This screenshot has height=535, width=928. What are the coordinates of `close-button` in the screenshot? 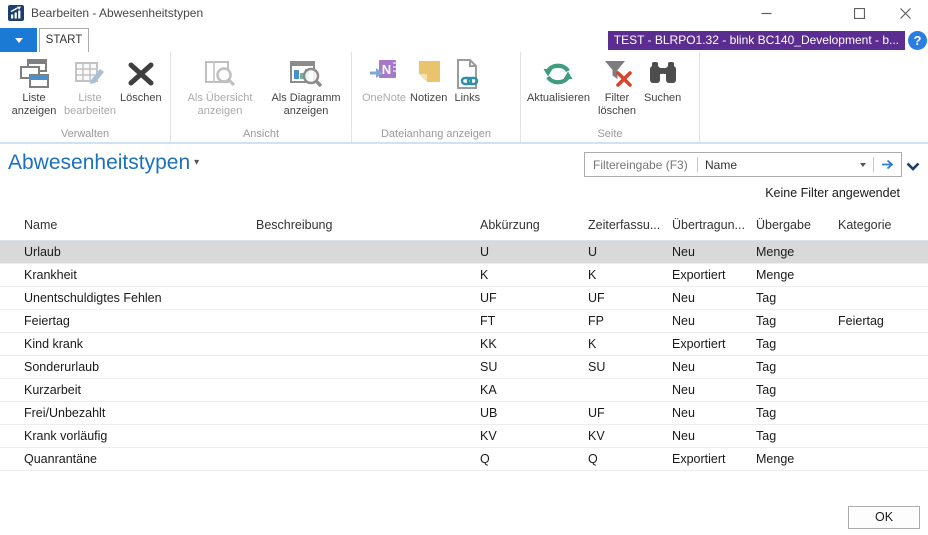 It's located at (905, 13).